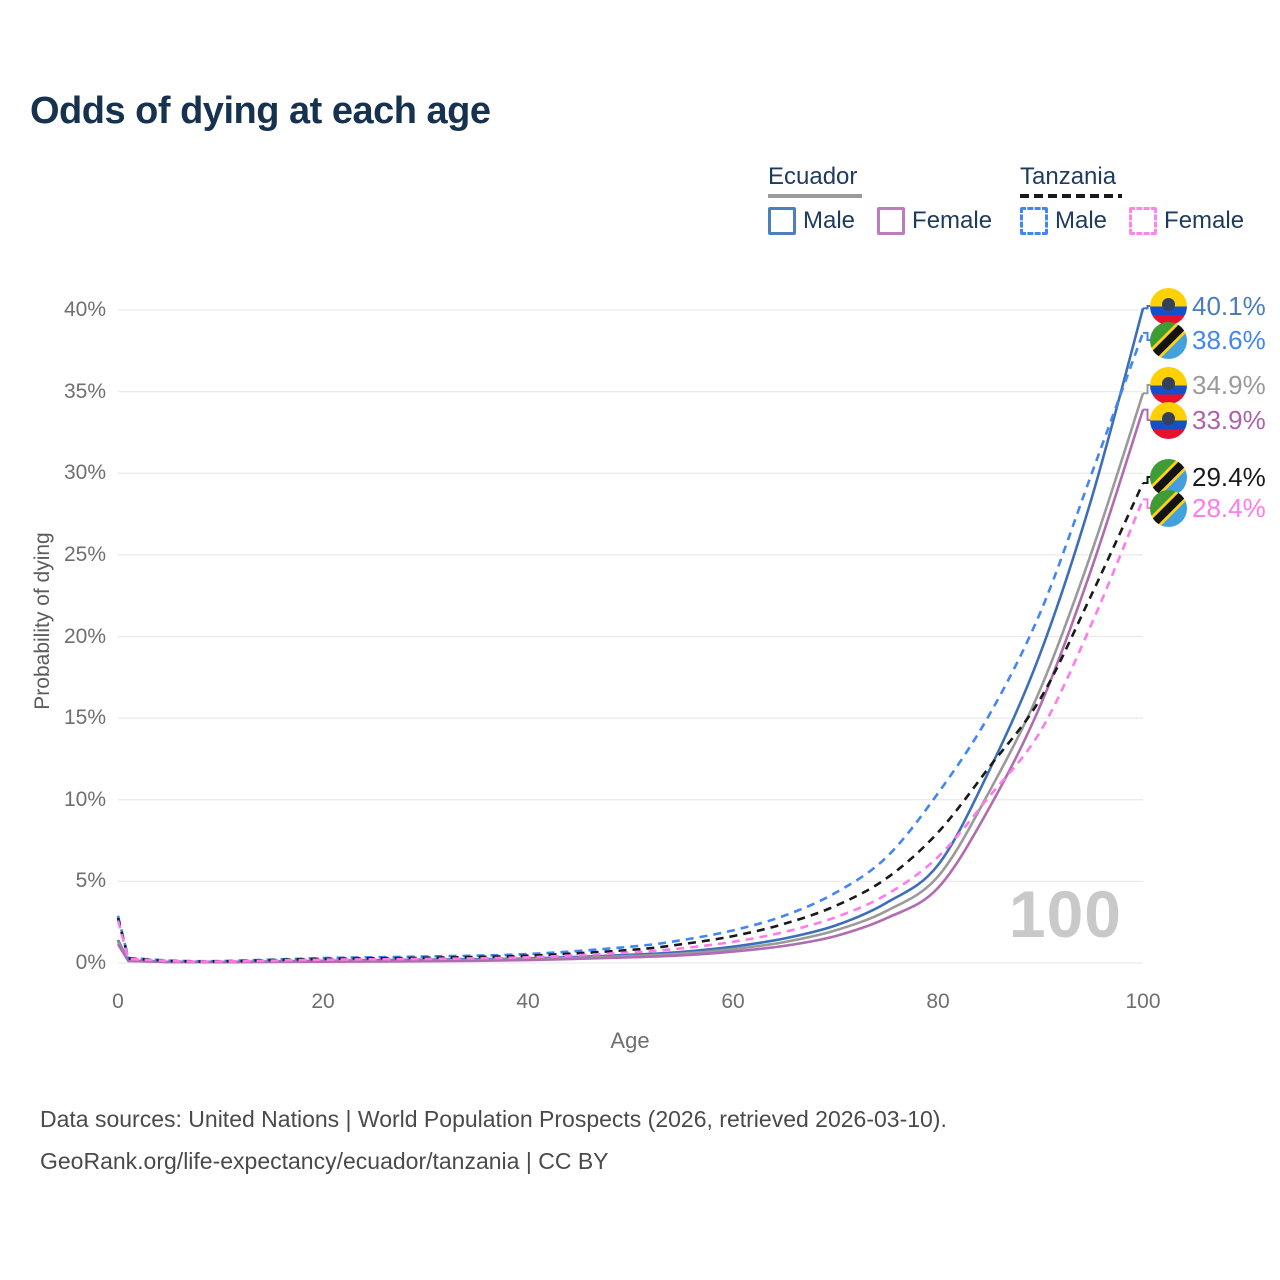 Image resolution: width=1280 pixels, height=1280 pixels. I want to click on end-label-value: 34.9%, so click(1229, 384).